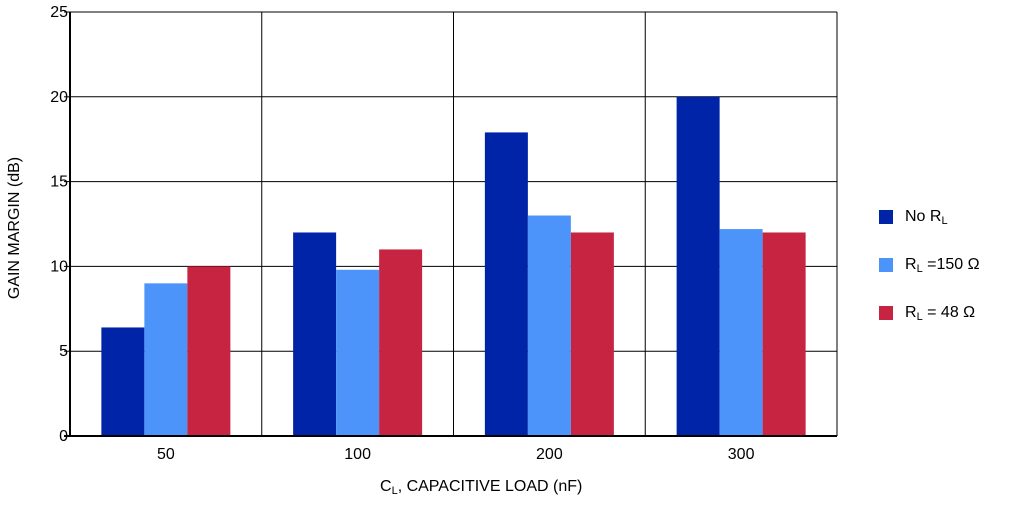 This screenshot has width=1014, height=506. I want to click on legend-item-rl-150: RL =150 Ω, so click(944, 265).